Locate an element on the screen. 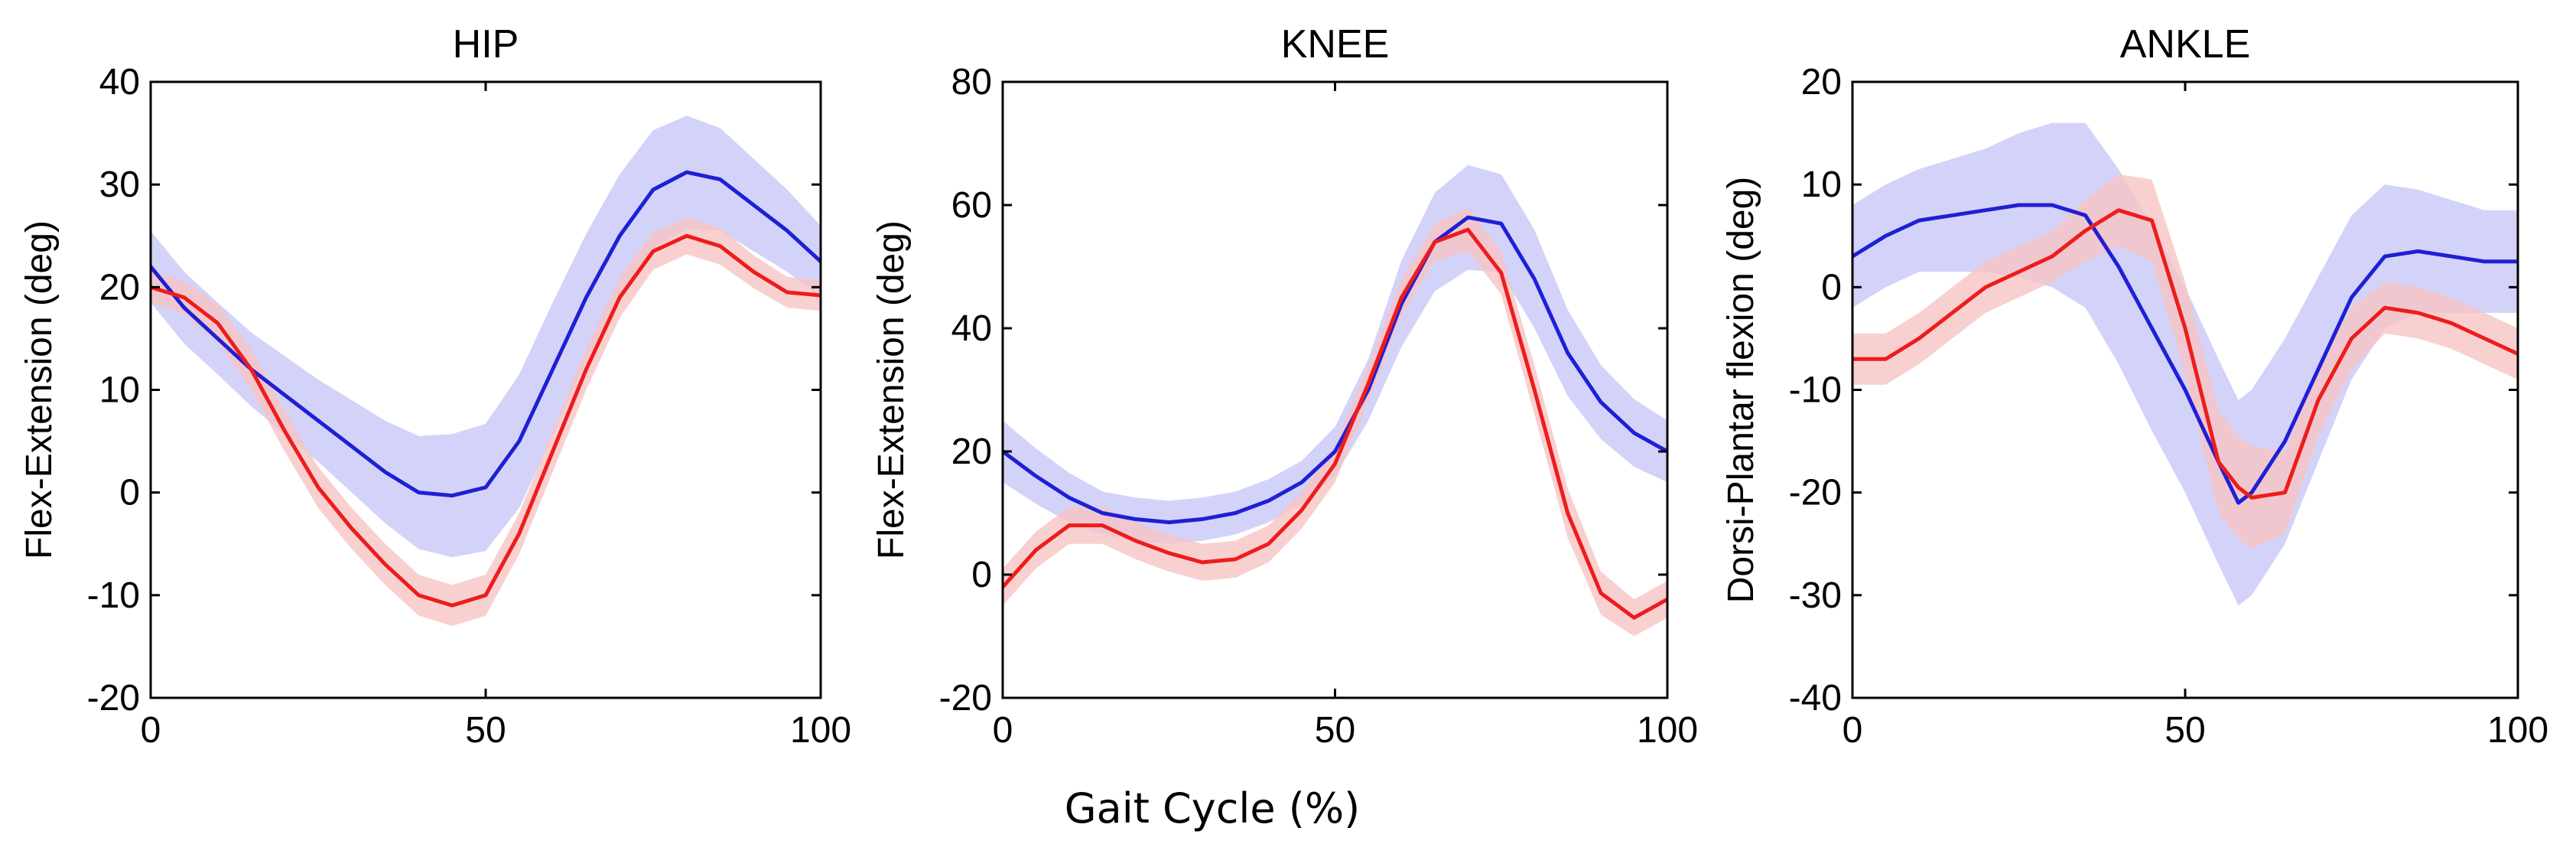 This screenshot has width=2576, height=857. knee-title: KNEE is located at coordinates (1335, 44).